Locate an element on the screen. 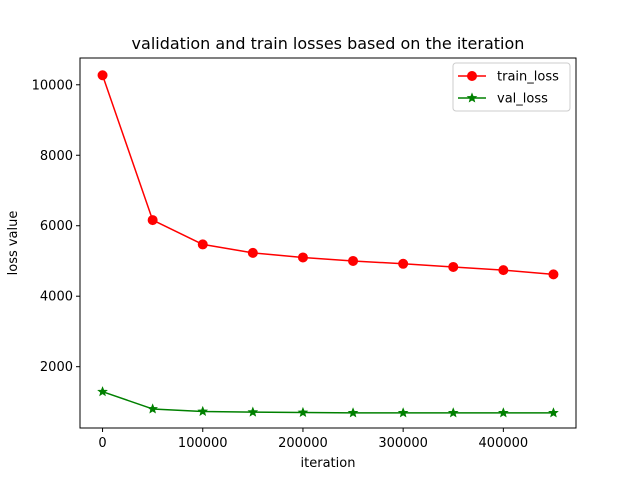  x-axis-label: iteration is located at coordinates (328, 463).